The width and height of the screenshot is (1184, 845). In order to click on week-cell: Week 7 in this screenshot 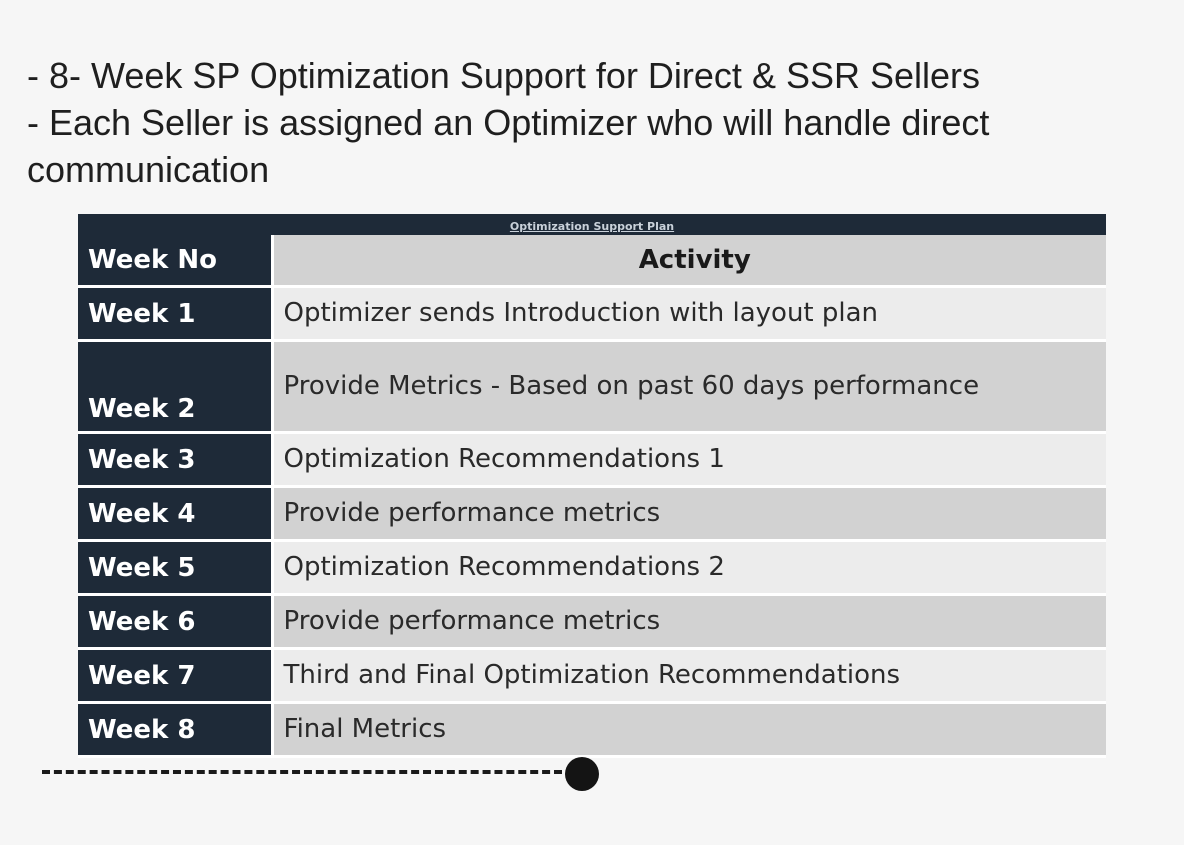, I will do `click(176, 676)`.